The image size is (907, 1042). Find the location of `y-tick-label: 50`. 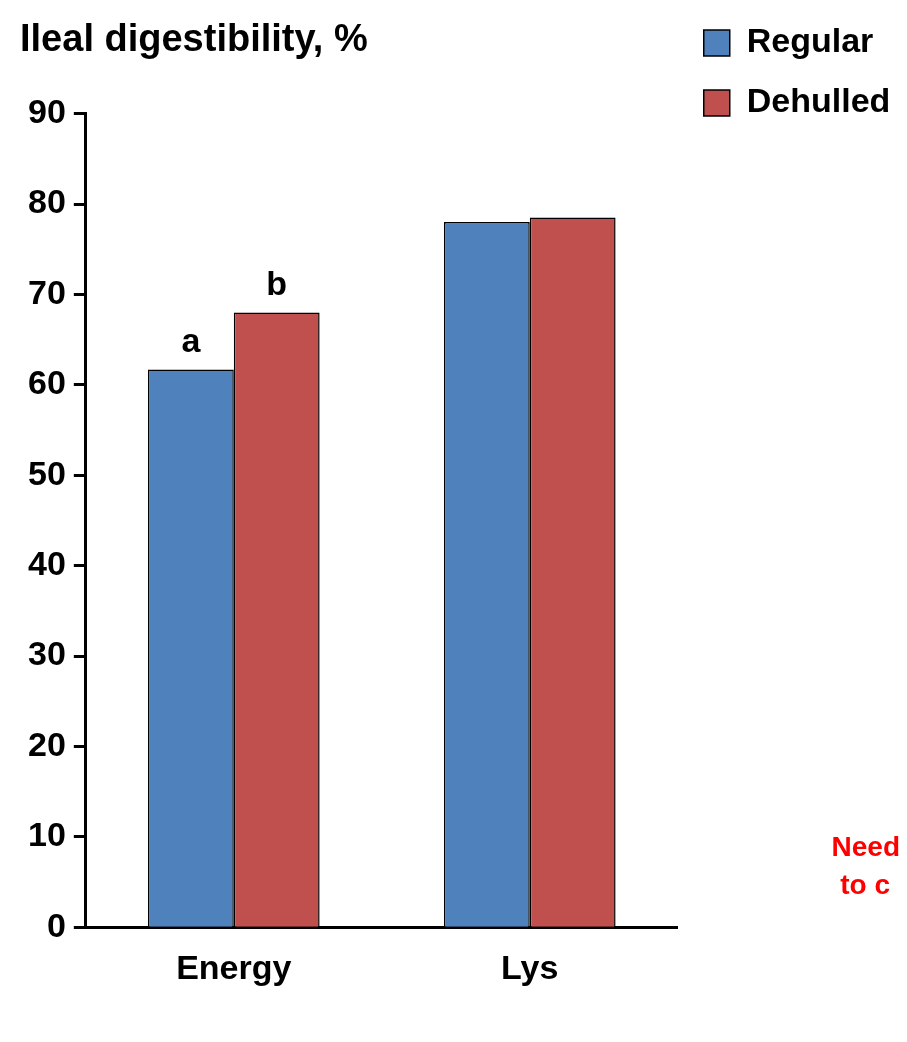

y-tick-label: 50 is located at coordinates (46, 472).